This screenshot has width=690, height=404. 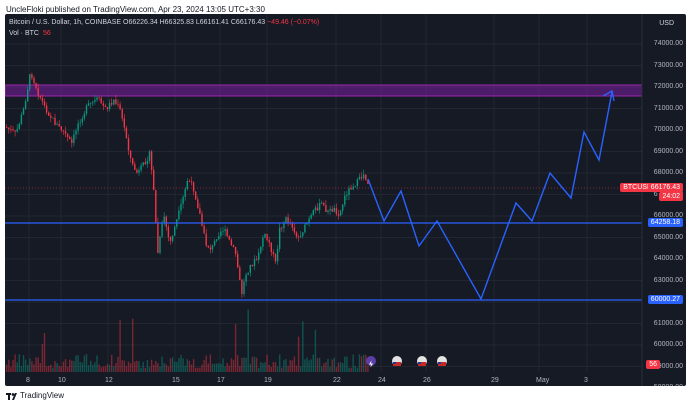 I want to click on tradingview-footer: TradingView, so click(x=35, y=396).